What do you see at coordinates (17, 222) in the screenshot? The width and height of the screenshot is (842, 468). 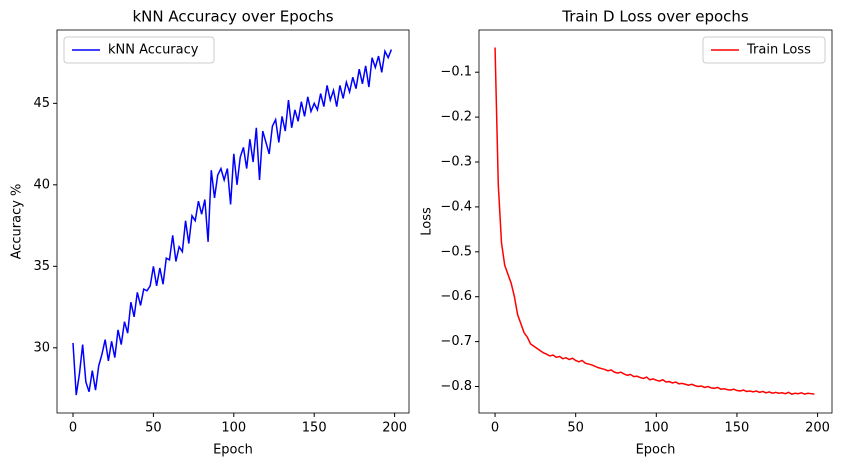 I see `y-axis-label: Accuracy %` at bounding box center [17, 222].